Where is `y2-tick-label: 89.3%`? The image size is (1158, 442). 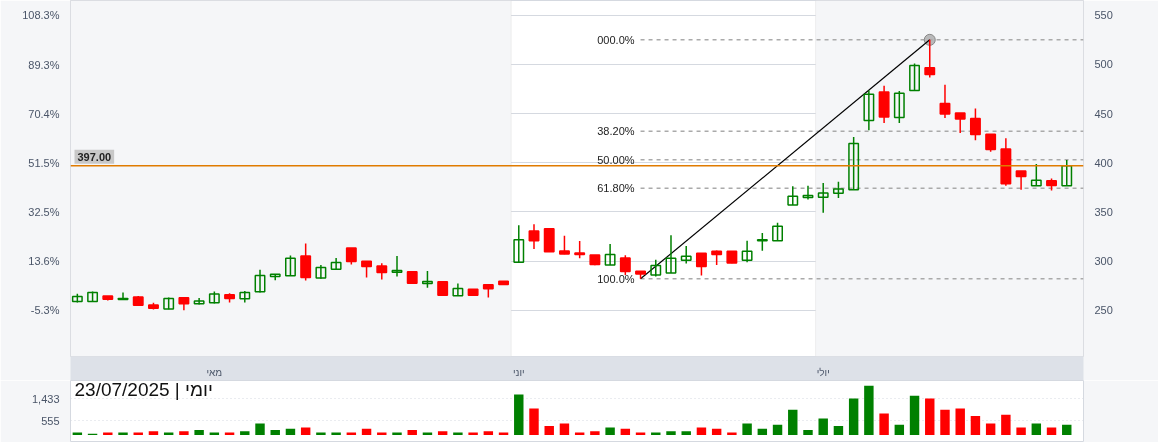 y2-tick-label: 89.3% is located at coordinates (44, 64).